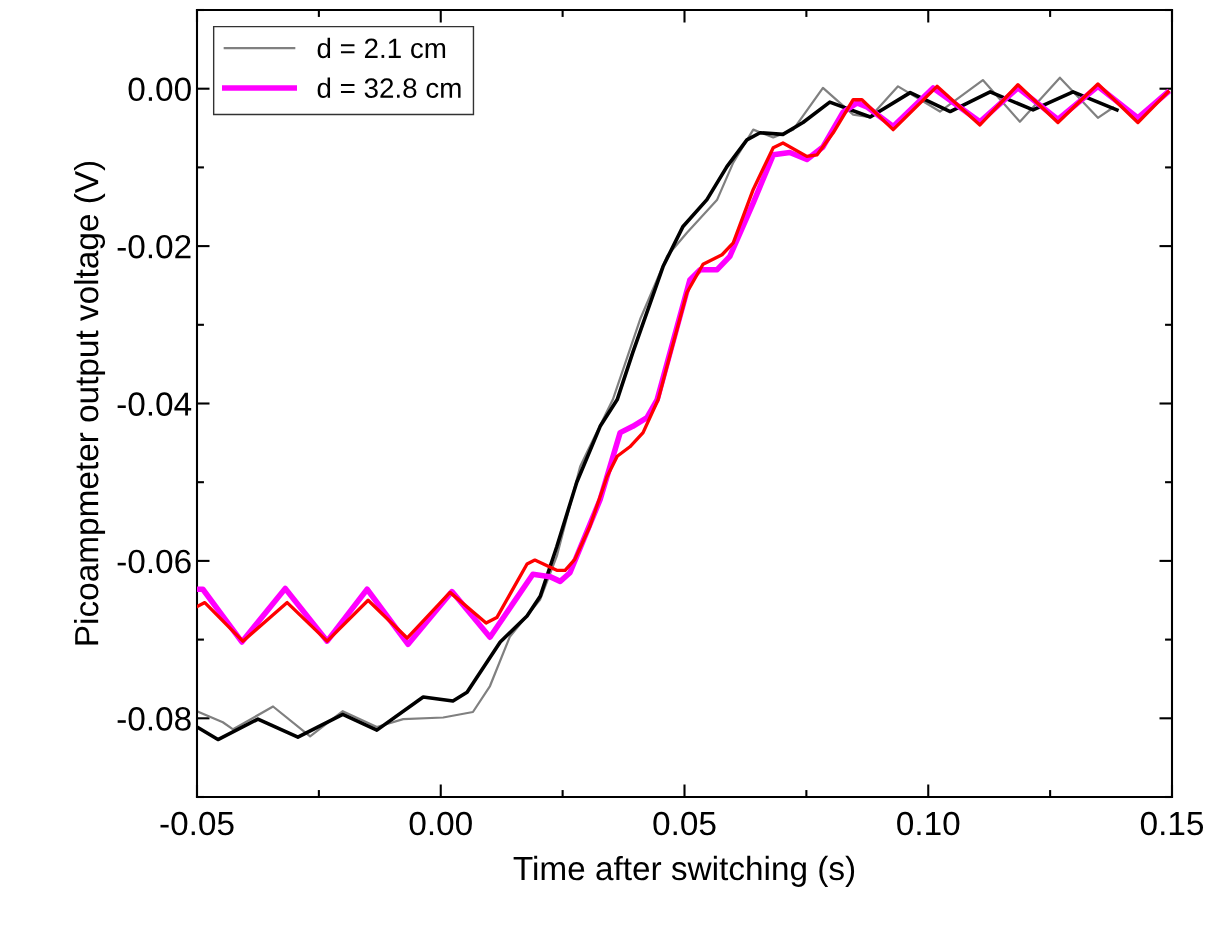  Describe the element at coordinates (684, 823) in the screenshot. I see `x-tick-label: 0.05` at that location.